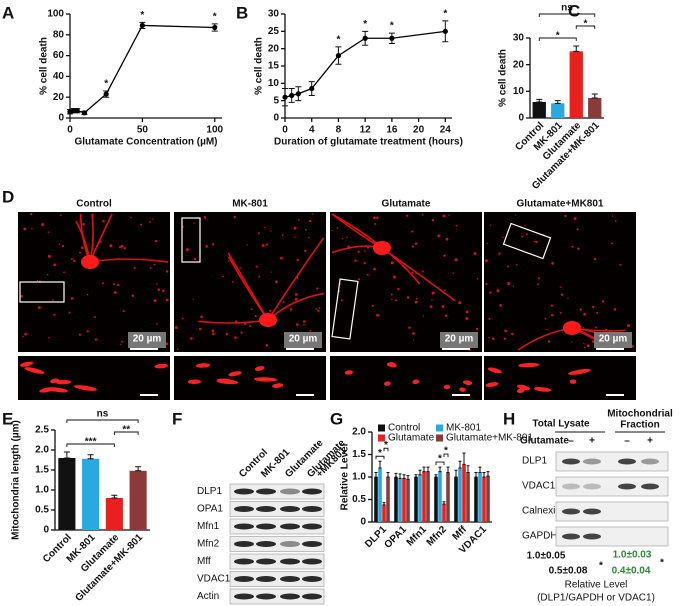  I want to click on dendrite, so click(296, 279).